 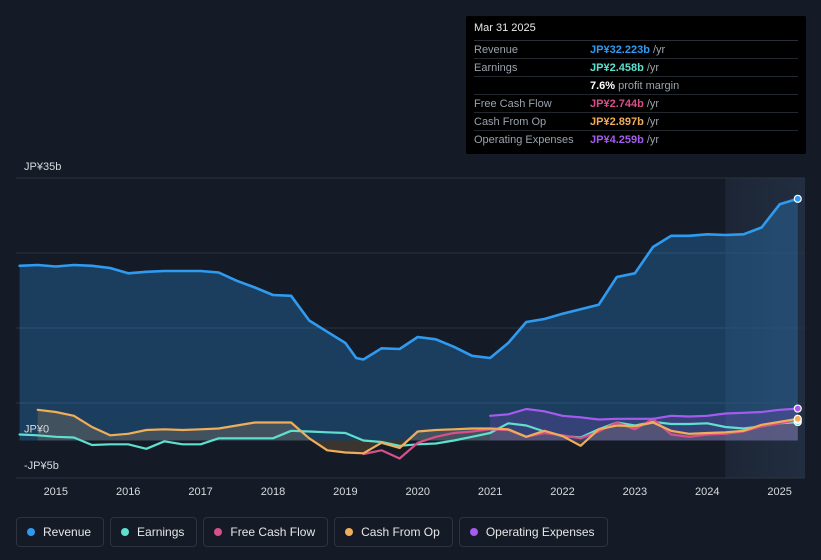 I want to click on tooltip-row: Free Cash Flow JP¥2.744b/yr, so click(x=636, y=104).